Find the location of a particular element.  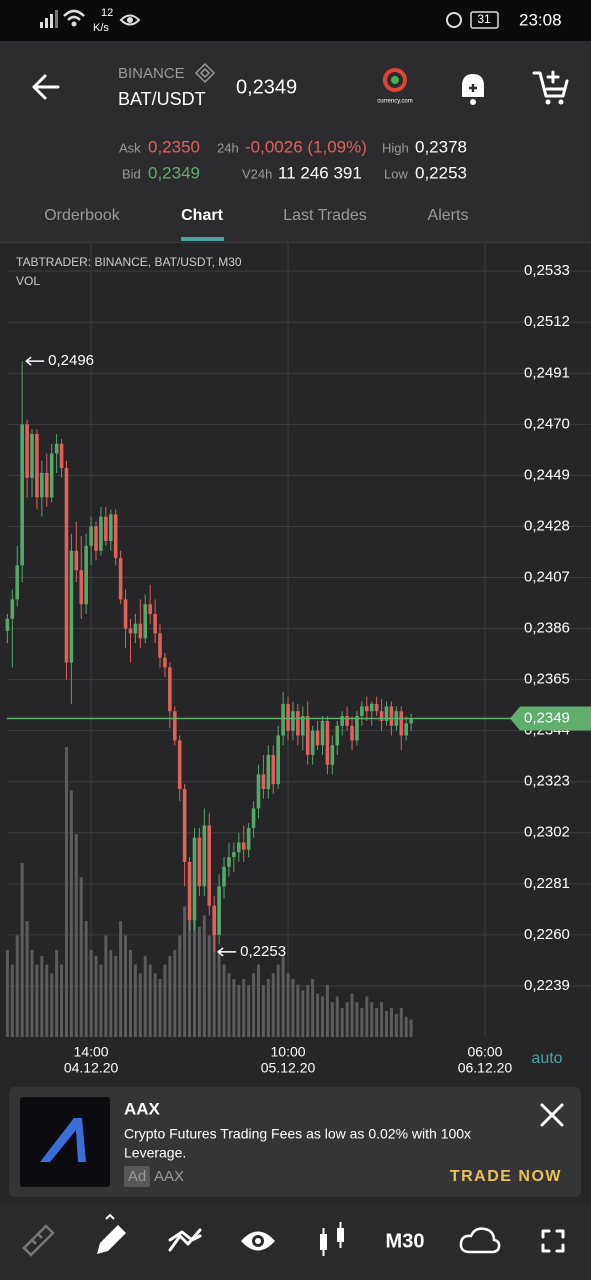

fullscreen-tool is located at coordinates (553, 1241).